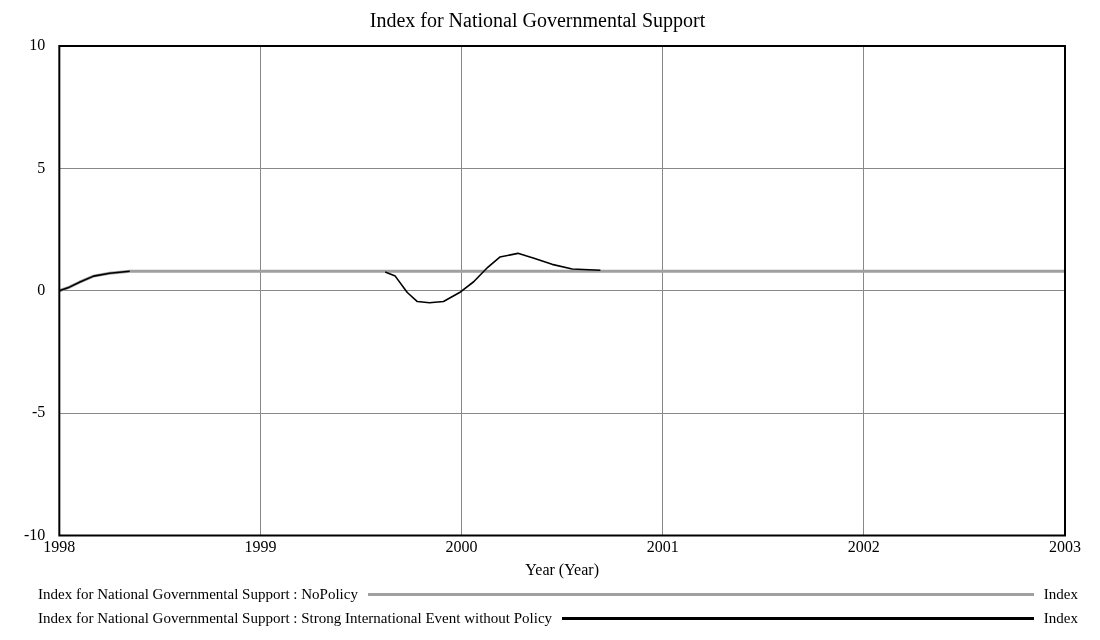 The height and width of the screenshot is (640, 1100). I want to click on x-tick-label: 2002, so click(863, 547).